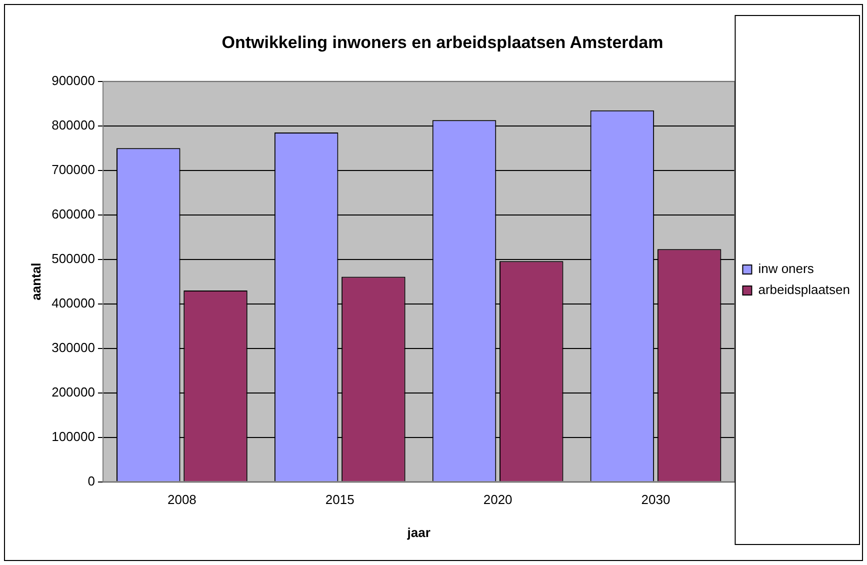 The width and height of the screenshot is (867, 565). Describe the element at coordinates (36, 281) in the screenshot. I see `y-axis-title: aantal` at that location.